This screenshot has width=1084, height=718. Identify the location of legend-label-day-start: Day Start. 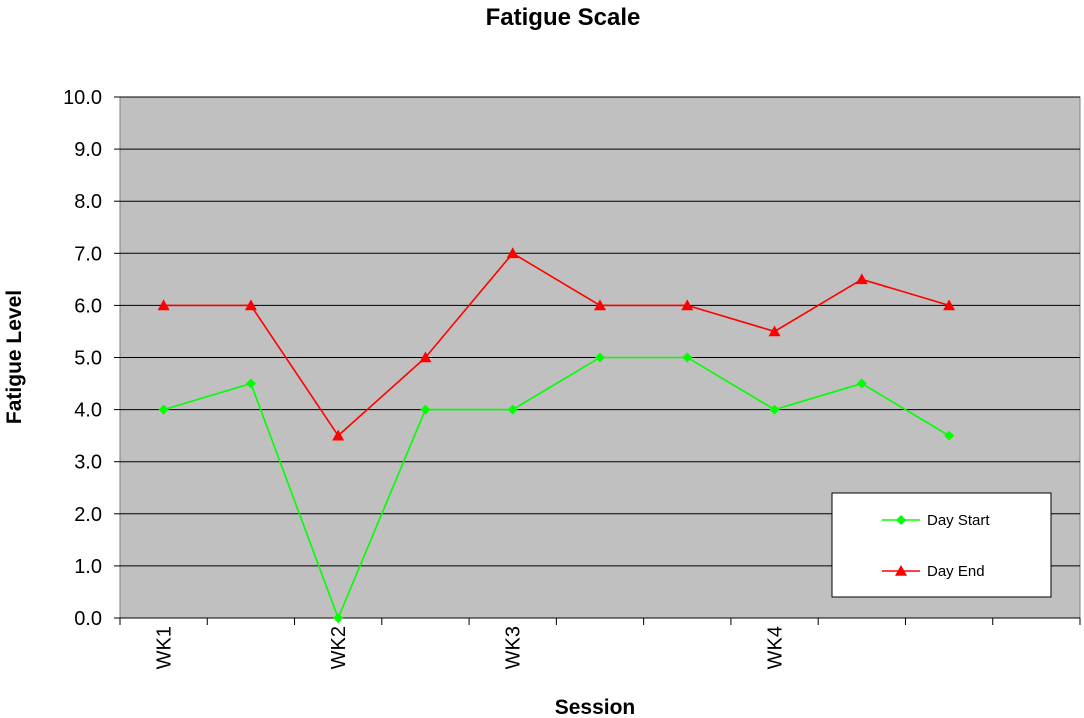
(958, 520).